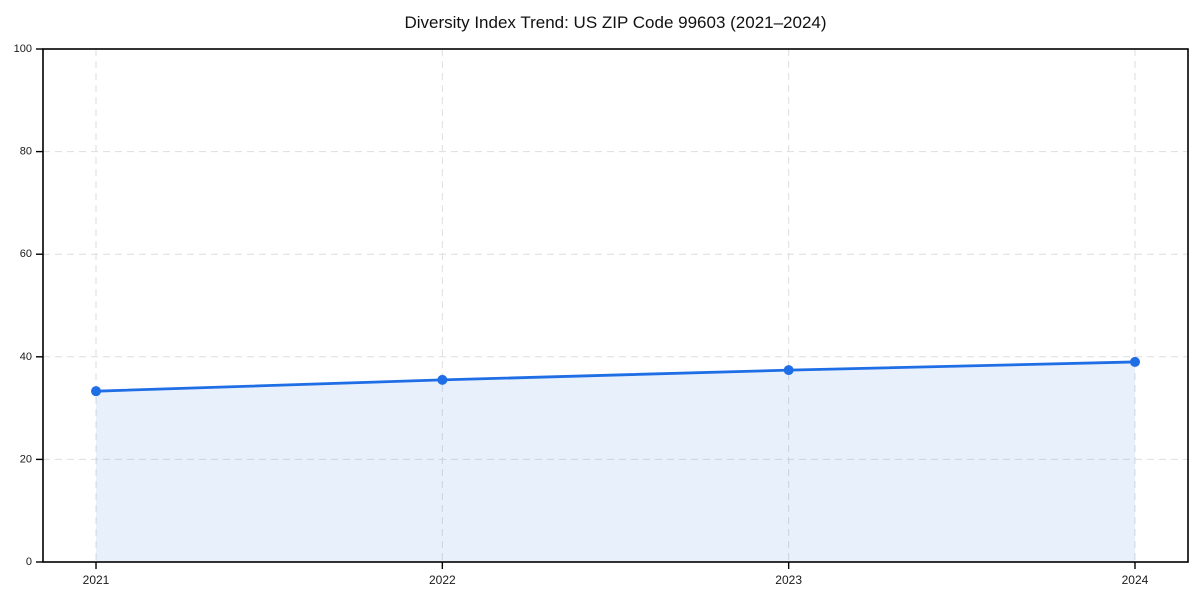  Describe the element at coordinates (788, 580) in the screenshot. I see `x-tick-label: 2023` at that location.